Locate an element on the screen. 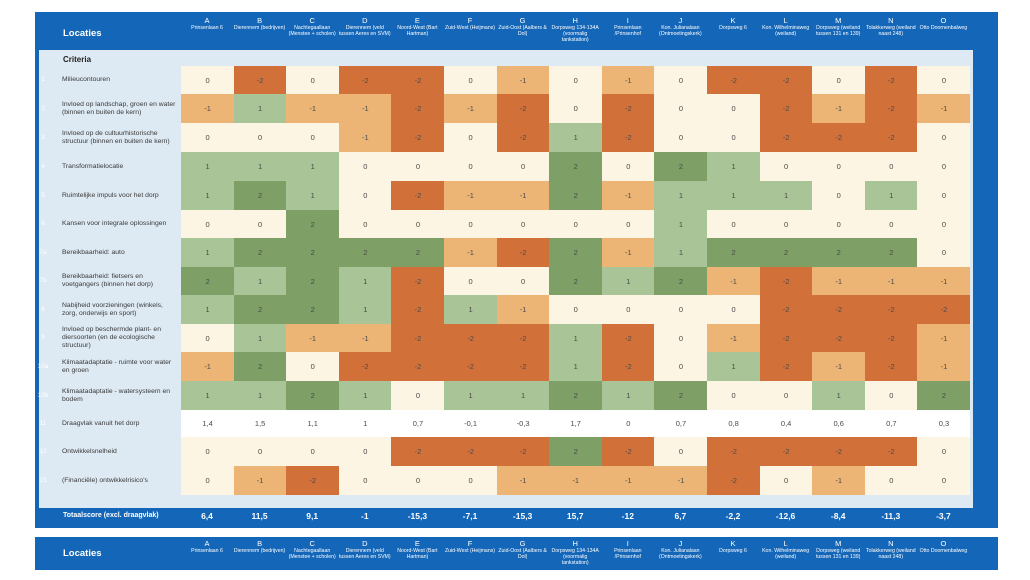 This screenshot has height=580, width=1030. column-name: Dierennem (bedrijven) is located at coordinates (259, 28).